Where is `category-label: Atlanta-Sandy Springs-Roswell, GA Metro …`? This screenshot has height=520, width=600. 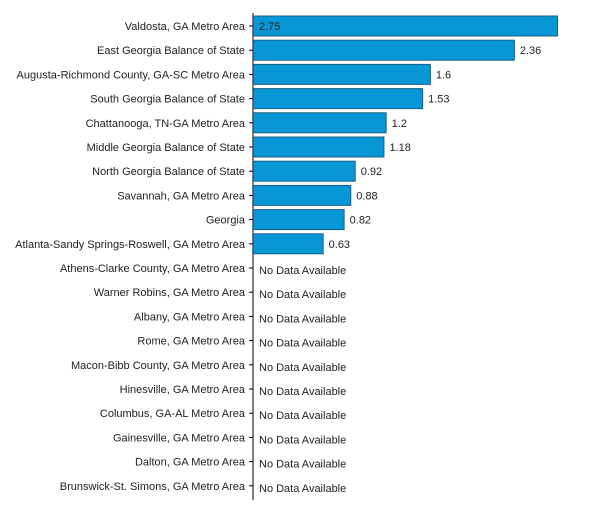
category-label: Atlanta-Sandy Springs-Roswell, GA Metro … is located at coordinates (130, 245).